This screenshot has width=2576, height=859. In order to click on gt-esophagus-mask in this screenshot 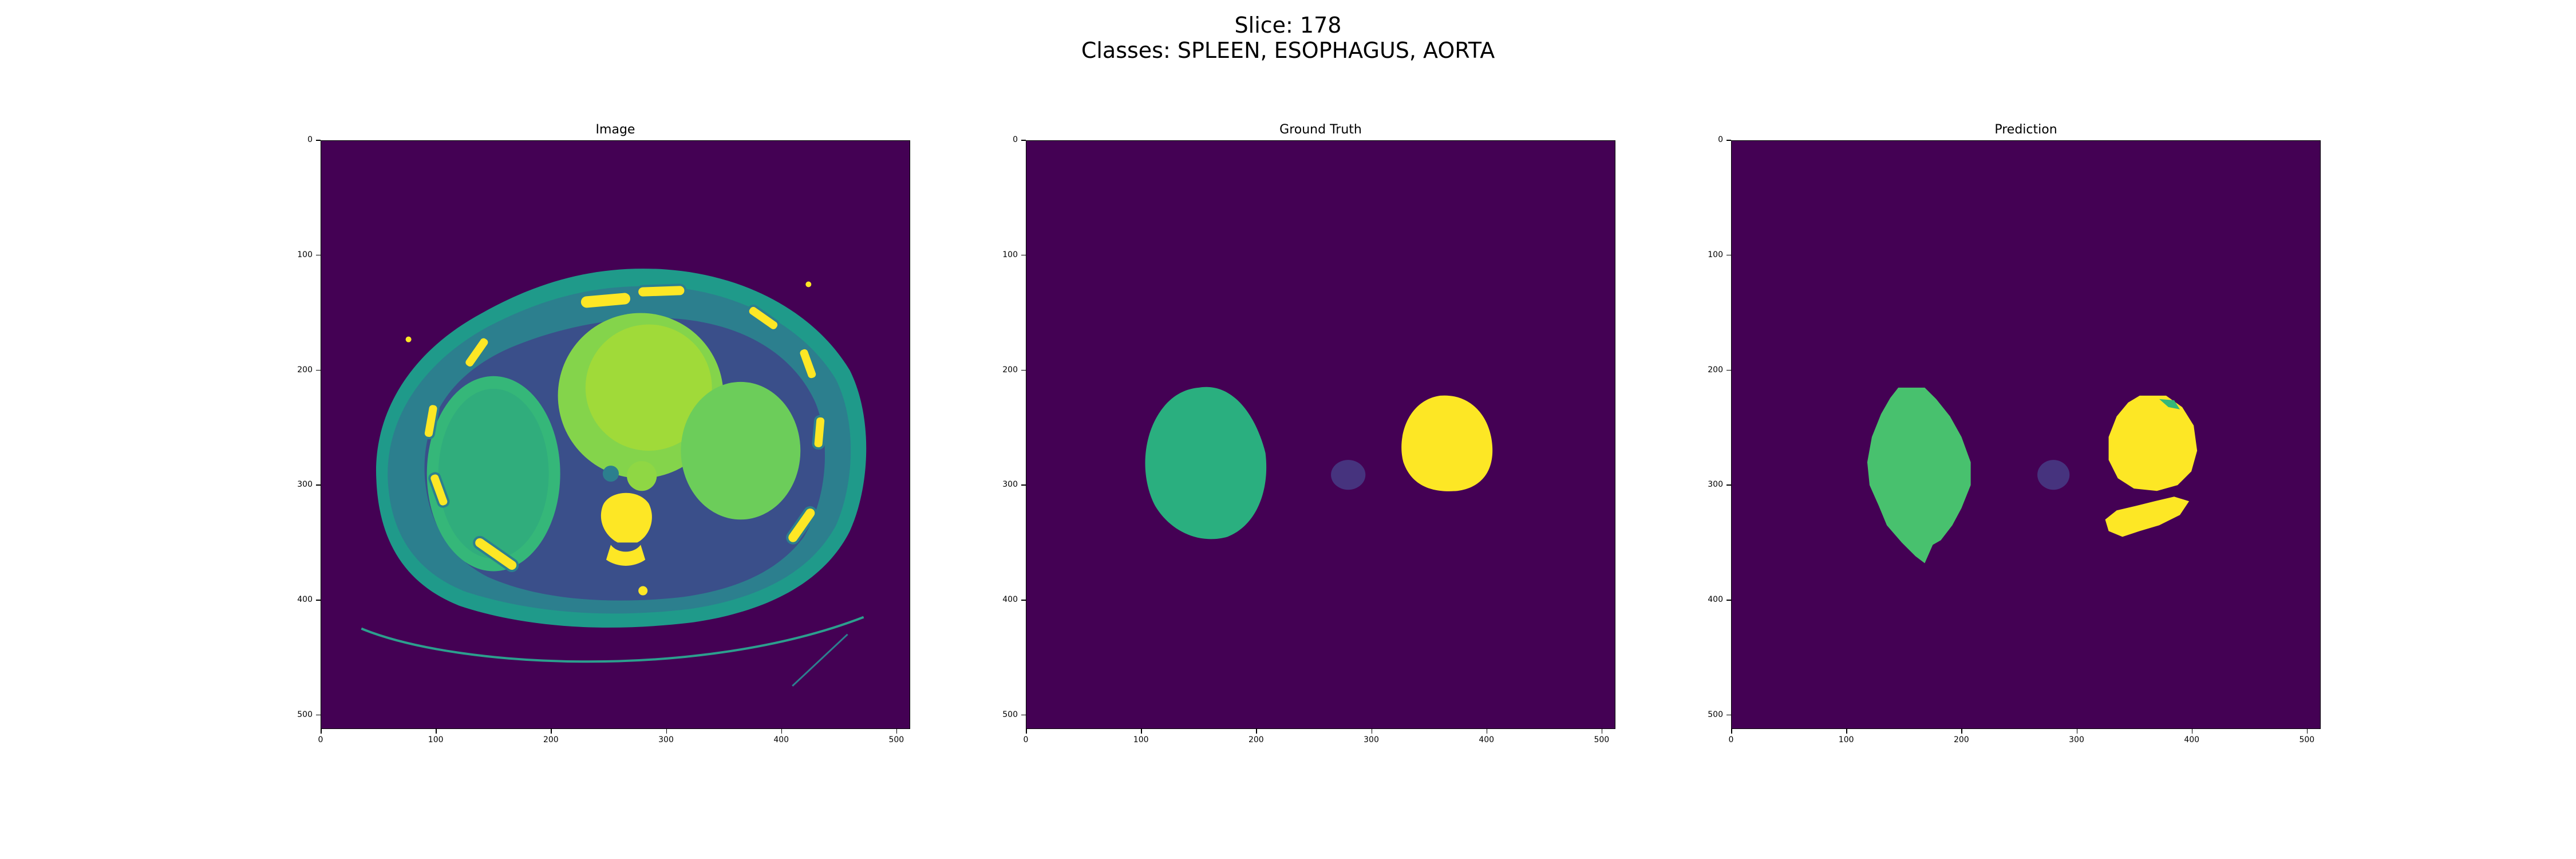, I will do `click(1348, 475)`.